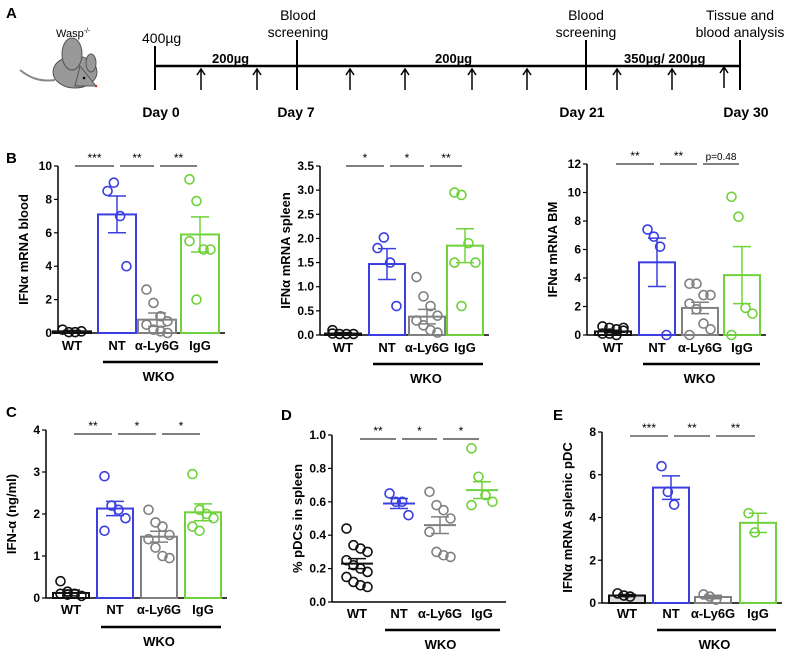 The height and width of the screenshot is (657, 793). I want to click on significance-label: p=0.48, so click(721, 157).